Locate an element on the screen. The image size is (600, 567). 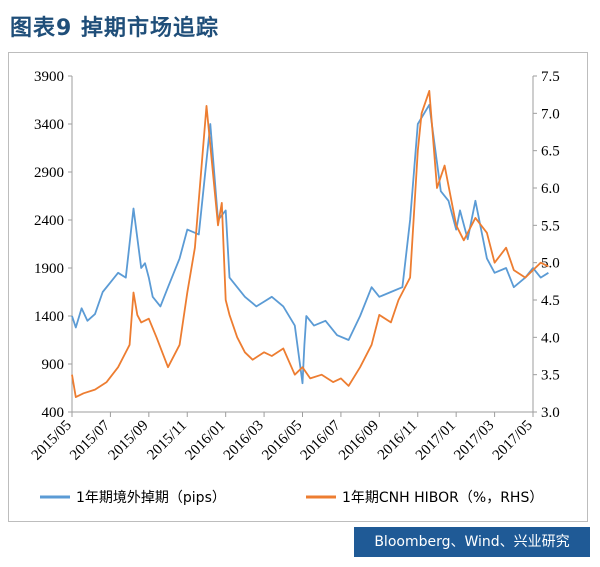
right-tick-label: 3.5 is located at coordinates (550, 376).